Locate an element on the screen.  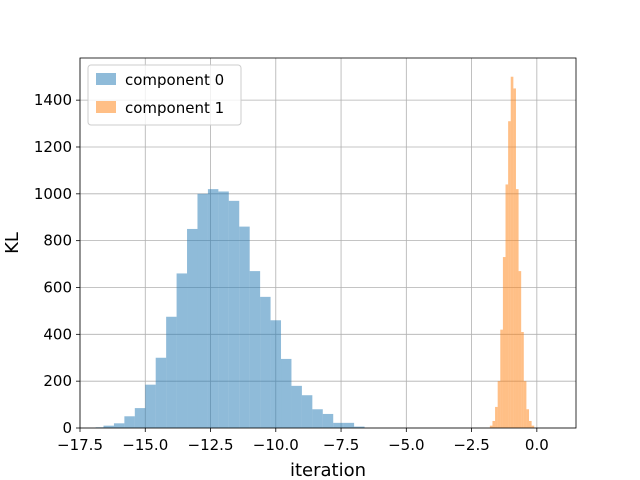
y-tick-label: 800 is located at coordinates (57, 241).